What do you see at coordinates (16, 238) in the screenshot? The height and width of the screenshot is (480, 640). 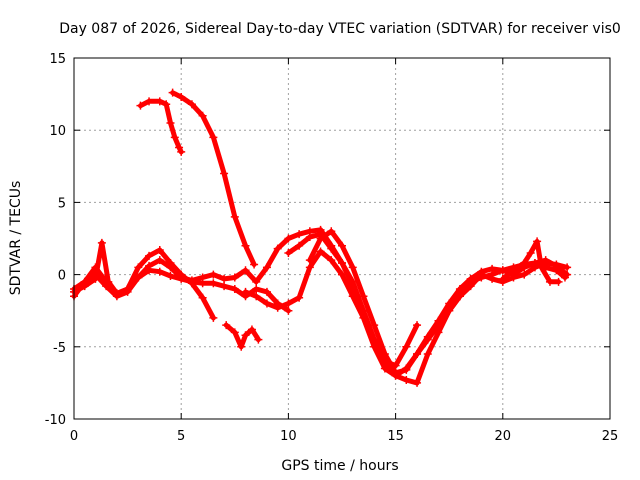 I see `y-axis-label: SDTVAR / TECUs` at bounding box center [16, 238].